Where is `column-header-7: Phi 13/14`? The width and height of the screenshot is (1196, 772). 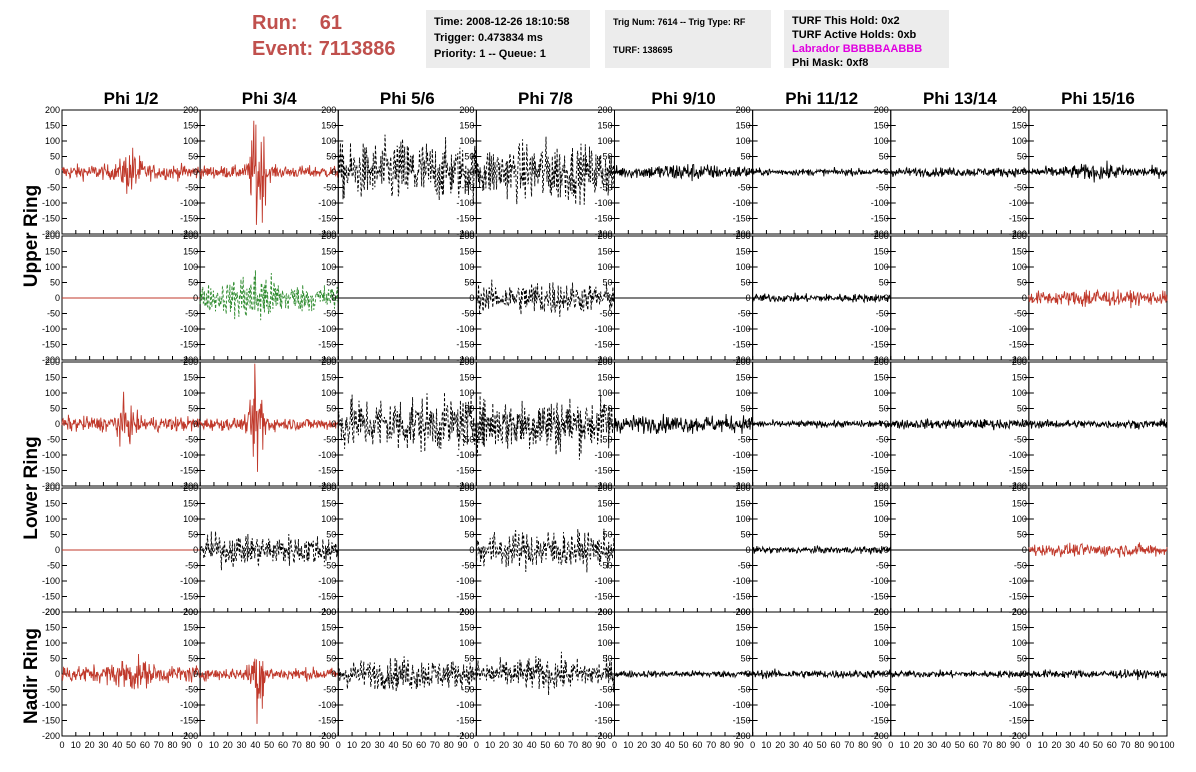
column-header-7: Phi 13/14 is located at coordinates (960, 98).